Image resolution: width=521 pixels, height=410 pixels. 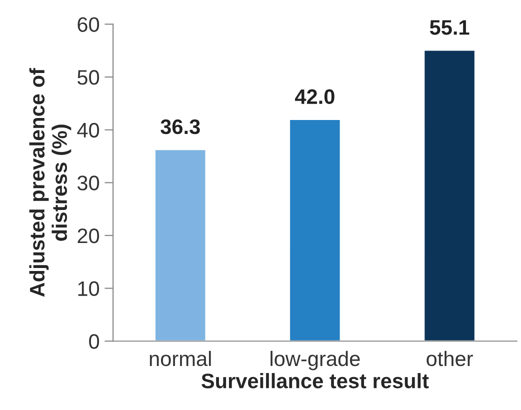 I want to click on y-tick-label: 40, so click(x=88, y=130).